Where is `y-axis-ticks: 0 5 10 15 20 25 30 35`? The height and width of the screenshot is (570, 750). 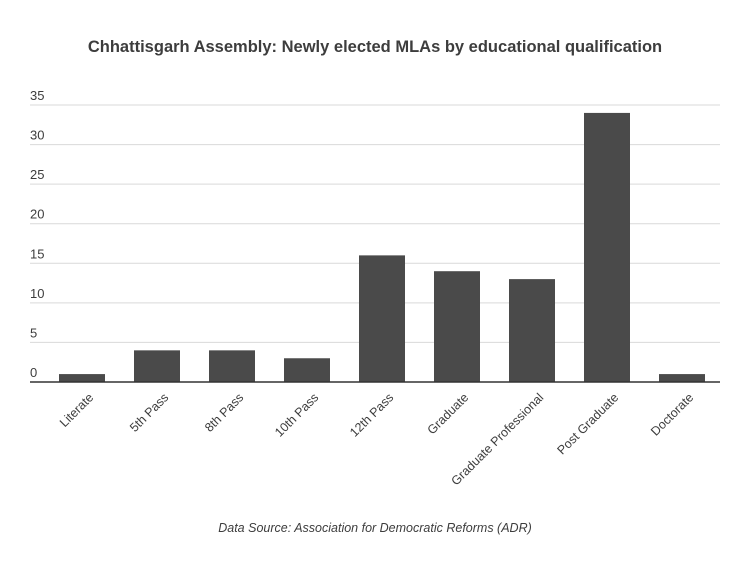
y-axis-ticks: 0 5 10 15 20 25 30 35 is located at coordinates (37, 234).